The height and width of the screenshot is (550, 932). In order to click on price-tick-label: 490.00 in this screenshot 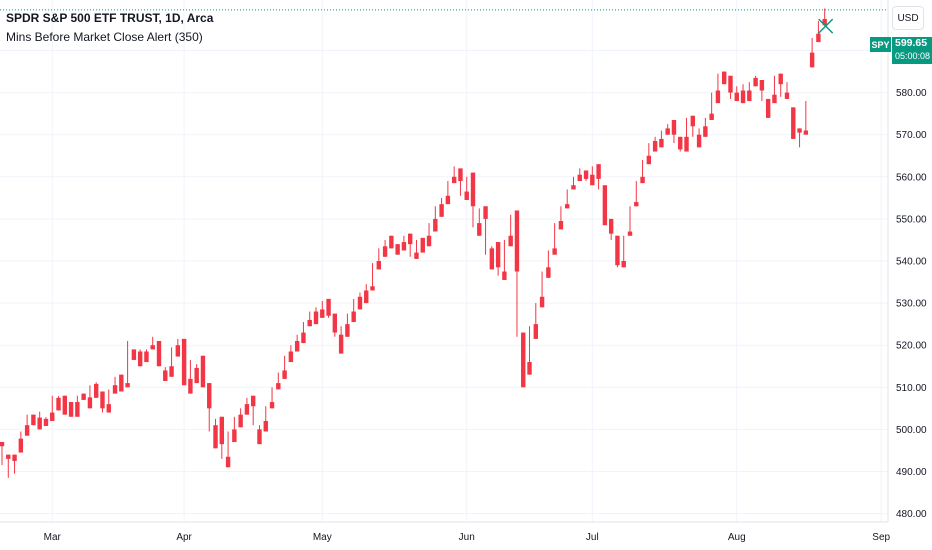, I will do `click(911, 472)`.